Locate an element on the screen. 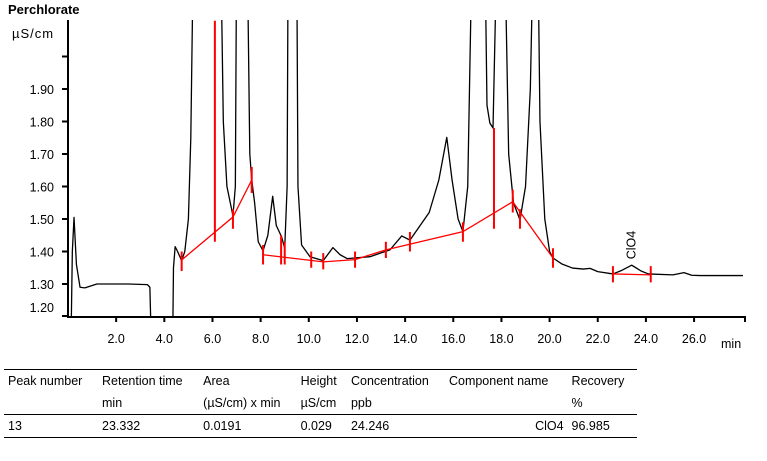 The width and height of the screenshot is (767, 461). table-row: 13 23.332 0.0191 0.029 24.246 ClO4 96.985 is located at coordinates (320, 426).